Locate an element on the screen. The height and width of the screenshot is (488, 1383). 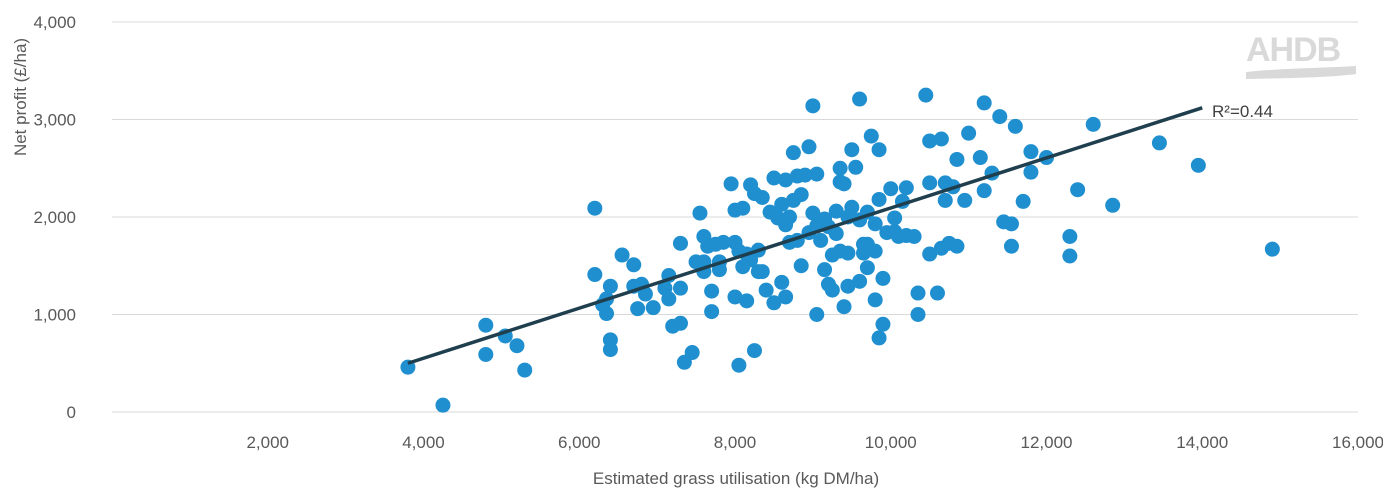
x-tick-label: 8,000 is located at coordinates (735, 442).